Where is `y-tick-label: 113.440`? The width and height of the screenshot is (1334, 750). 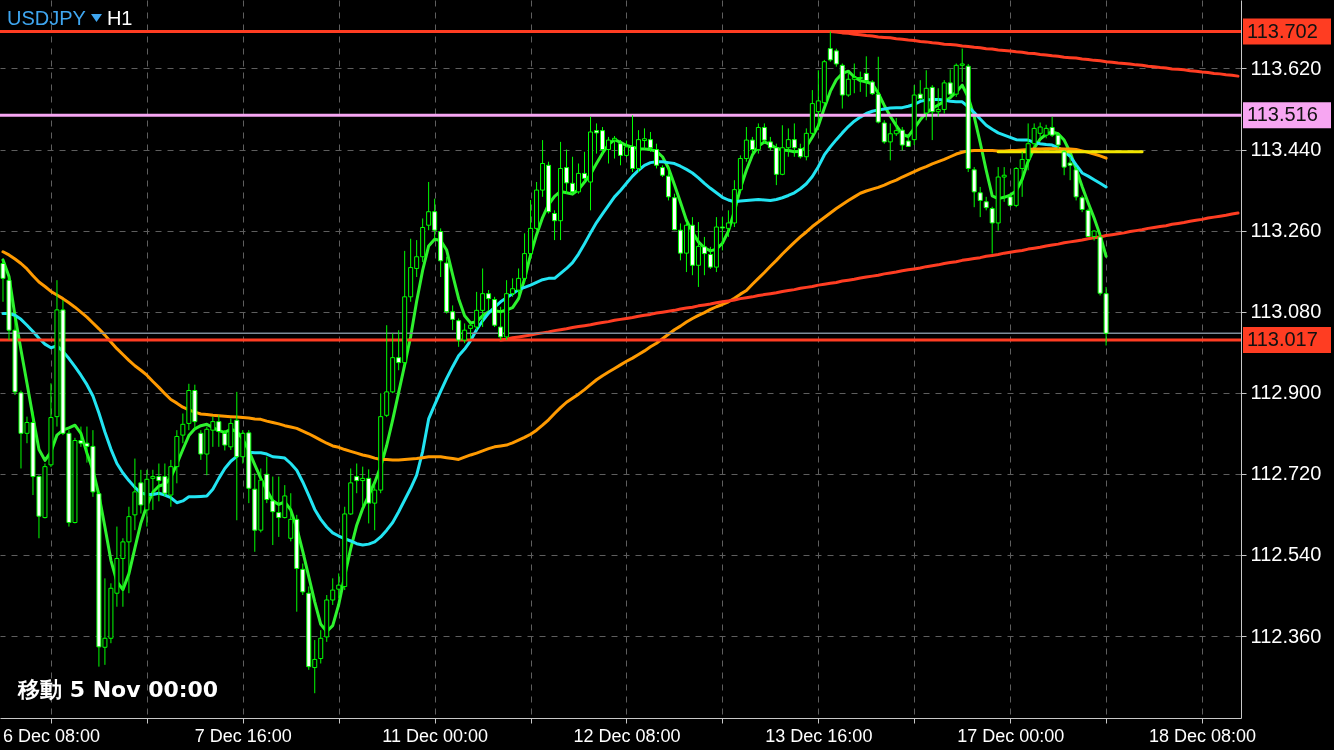
y-tick-label: 113.440 is located at coordinates (1286, 149).